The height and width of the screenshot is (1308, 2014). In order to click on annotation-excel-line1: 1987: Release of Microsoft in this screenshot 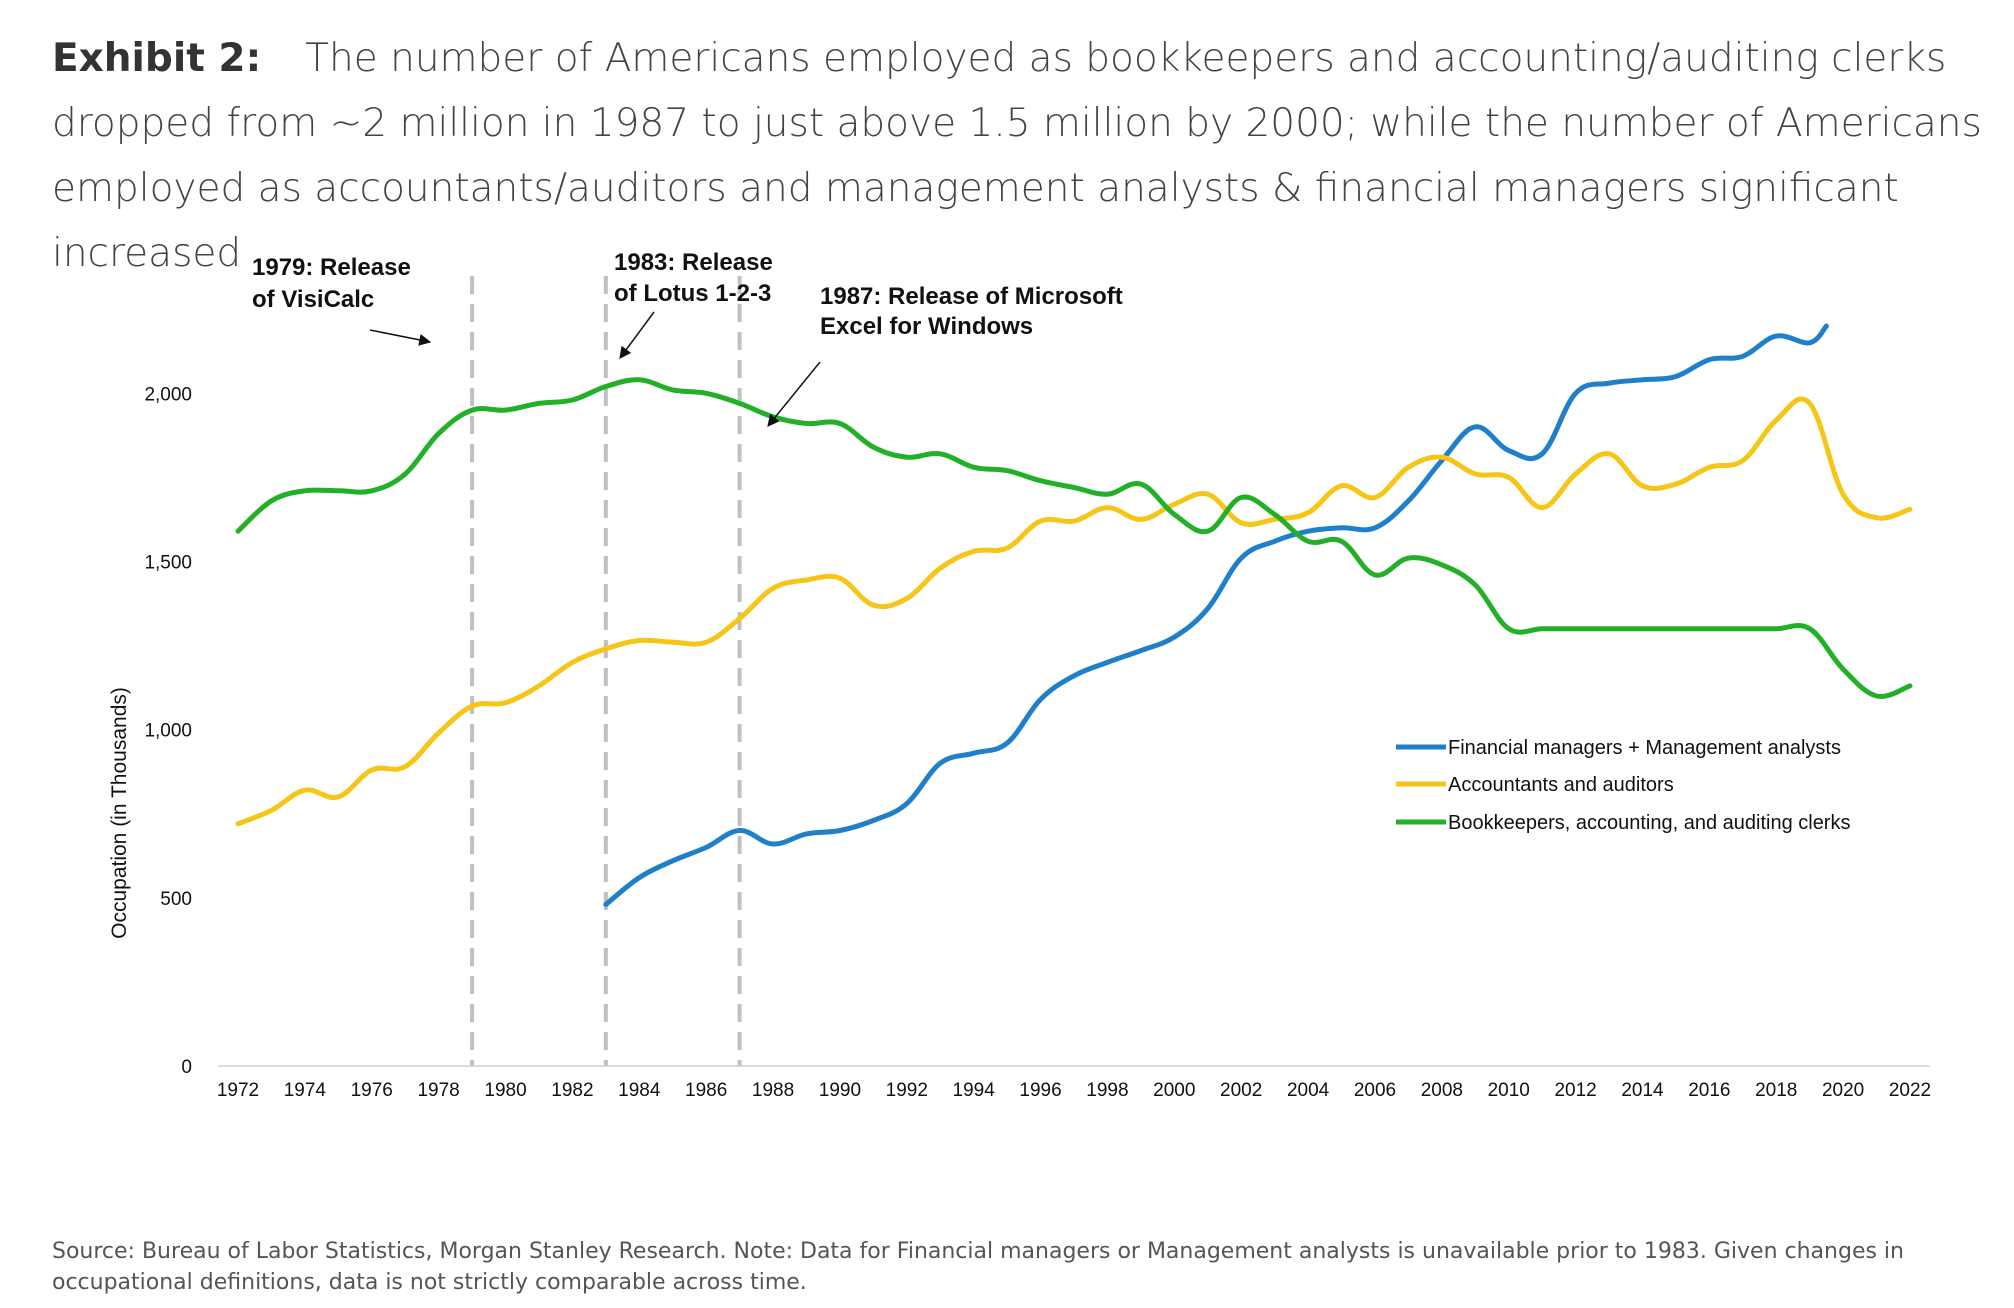, I will do `click(971, 296)`.